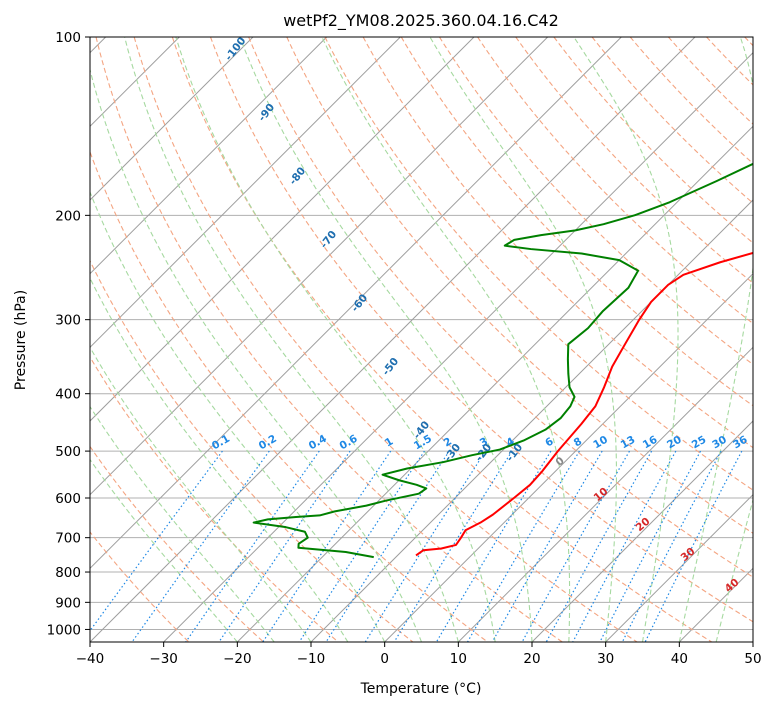 The image size is (775, 708). What do you see at coordinates (64, 630) in the screenshot?
I see `y-tick-label: 1000` at bounding box center [64, 630].